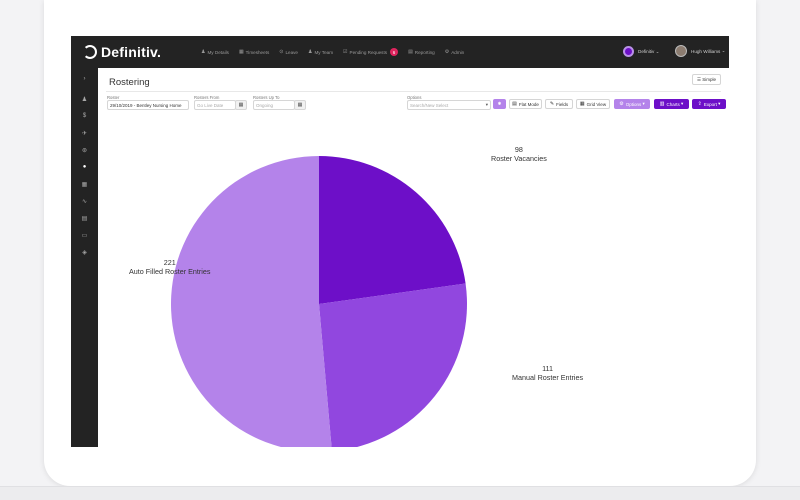  Describe the element at coordinates (251, 301) in the screenshot. I see `pie-slice-auto-filled-roster-entries` at that location.